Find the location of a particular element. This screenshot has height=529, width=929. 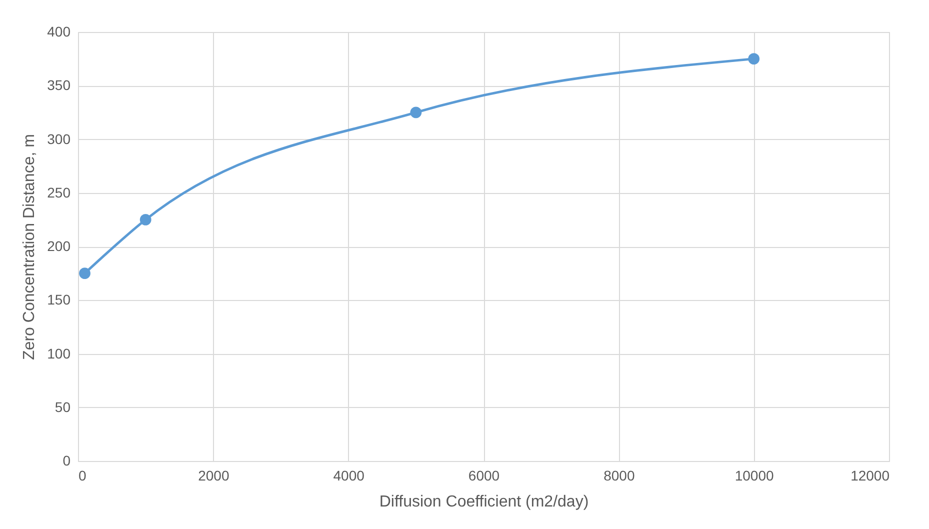

y-tick-label: 200 is located at coordinates (59, 246).